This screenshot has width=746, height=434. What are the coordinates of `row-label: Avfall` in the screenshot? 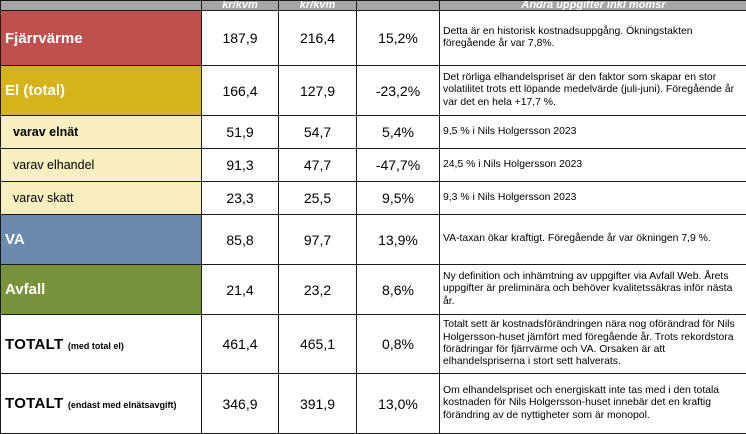 It's located at (101, 290).